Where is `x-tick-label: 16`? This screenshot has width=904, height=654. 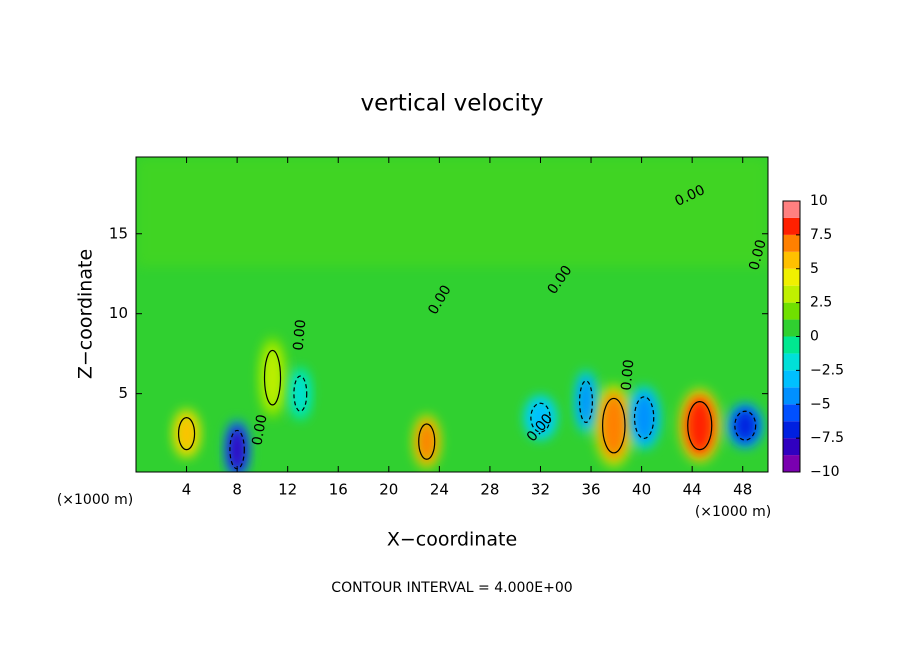
x-tick-label: 16 is located at coordinates (338, 490).